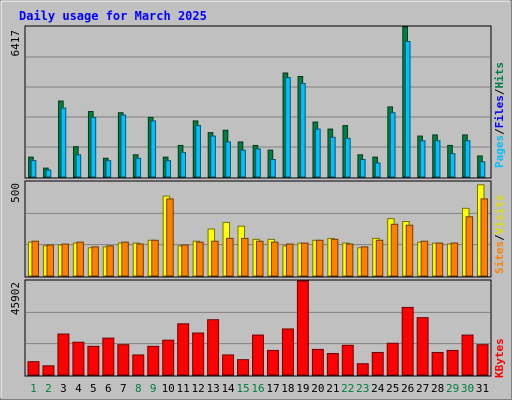  Describe the element at coordinates (15, 298) in the screenshot. I see `kbytes-ymax-label: 45902` at that location.